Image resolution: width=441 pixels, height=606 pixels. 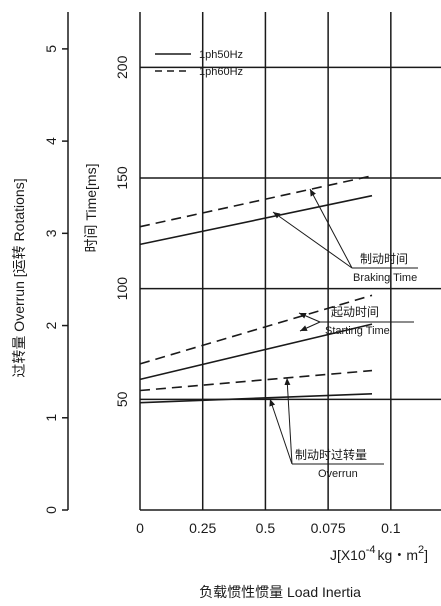 I want to click on x-axis-title-unit-exponent: 2, so click(x=421, y=550).